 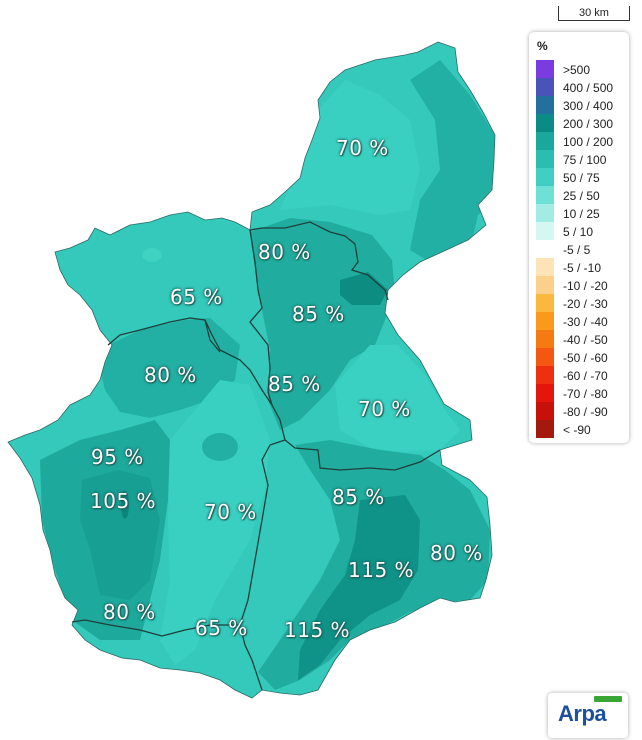 I want to click on legend-label: -10 / -20, so click(x=585, y=286).